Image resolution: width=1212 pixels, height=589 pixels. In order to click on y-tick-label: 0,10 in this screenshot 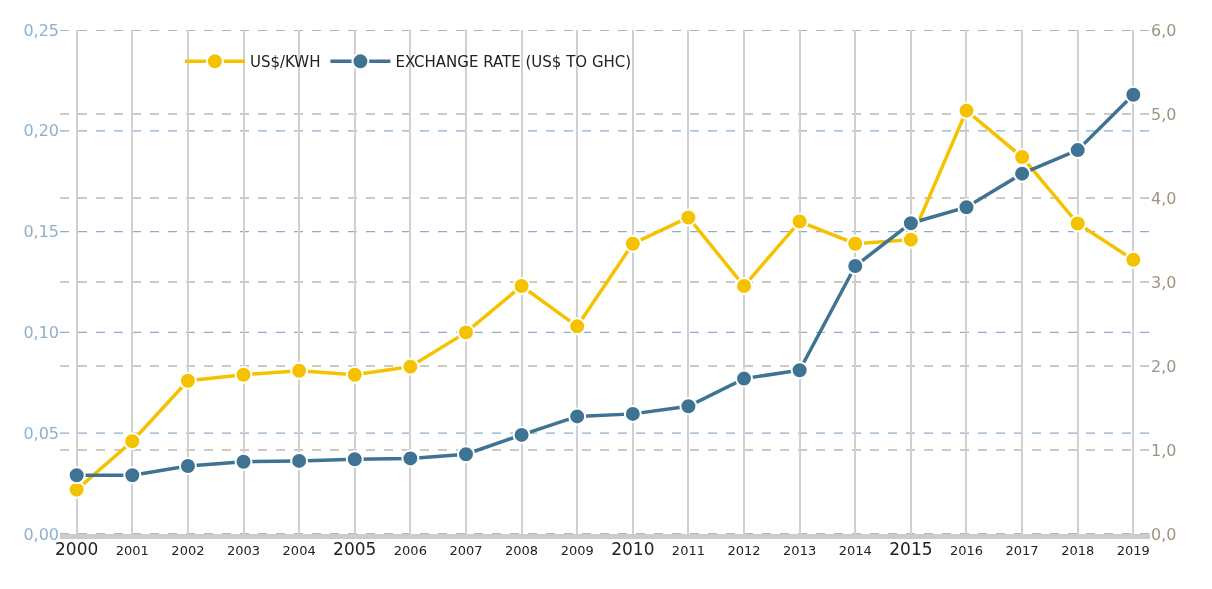, I will do `click(41, 332)`.